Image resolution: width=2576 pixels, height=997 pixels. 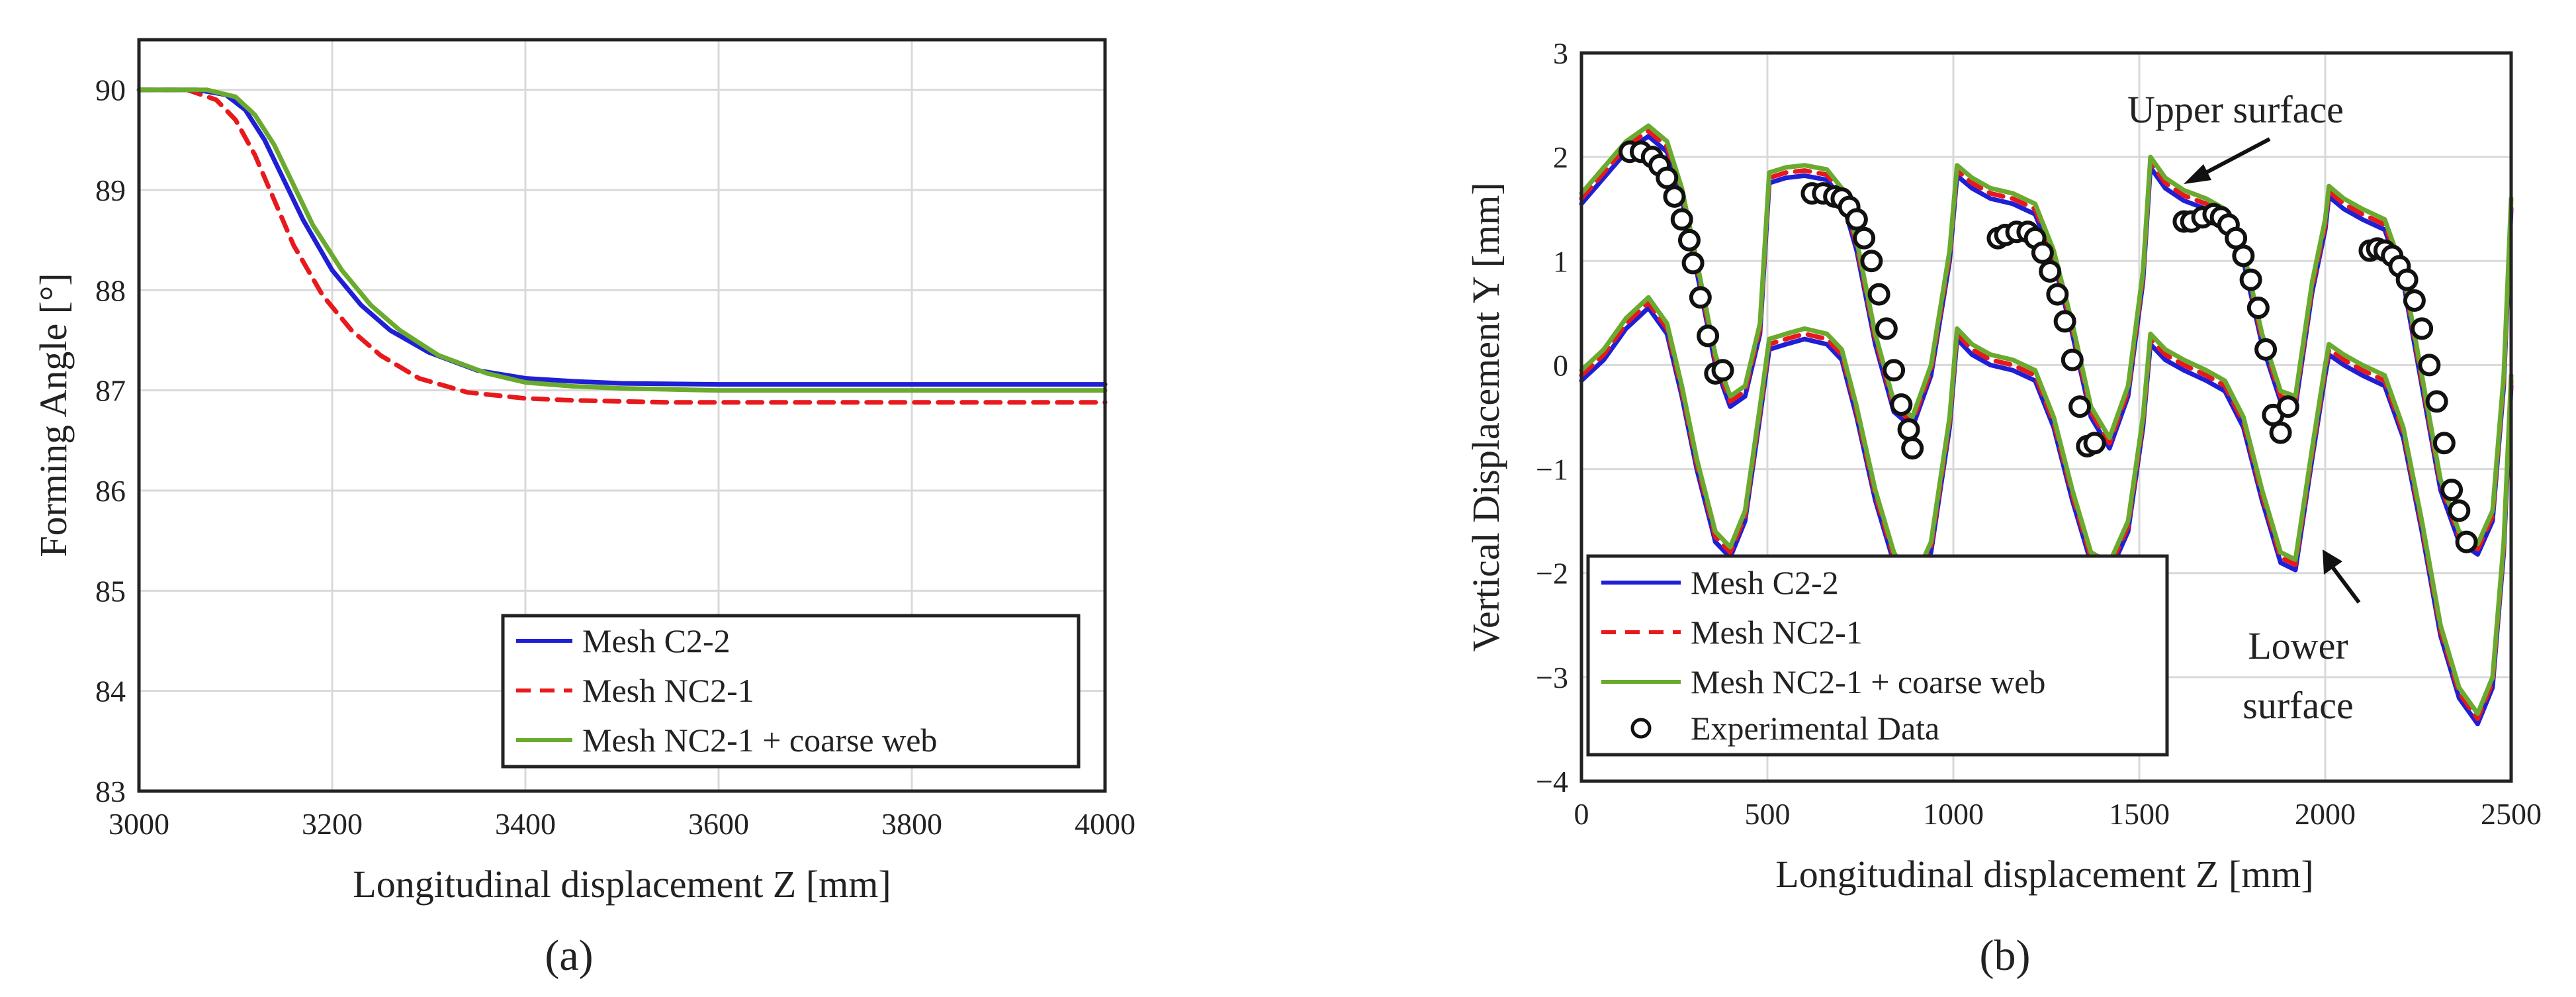 What do you see at coordinates (1485, 416) in the screenshot?
I see `y-axis-label-b: Vertical Displacement Y [mm]` at bounding box center [1485, 416].